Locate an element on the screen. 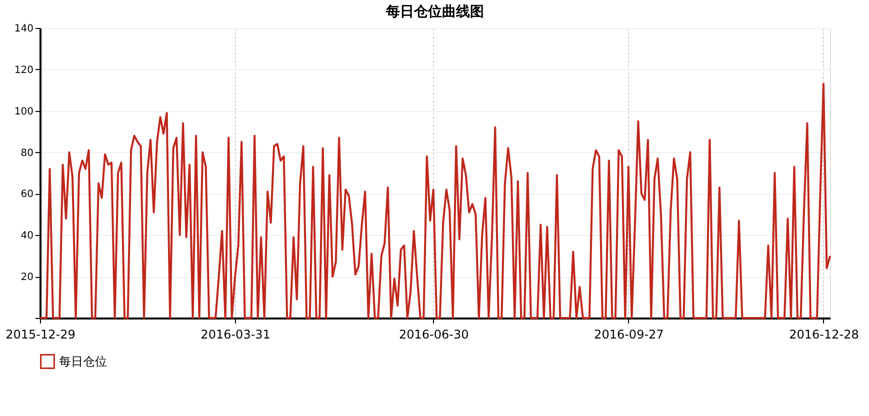 This screenshot has width=869, height=416. y-tick-label: 80 is located at coordinates (27, 153).